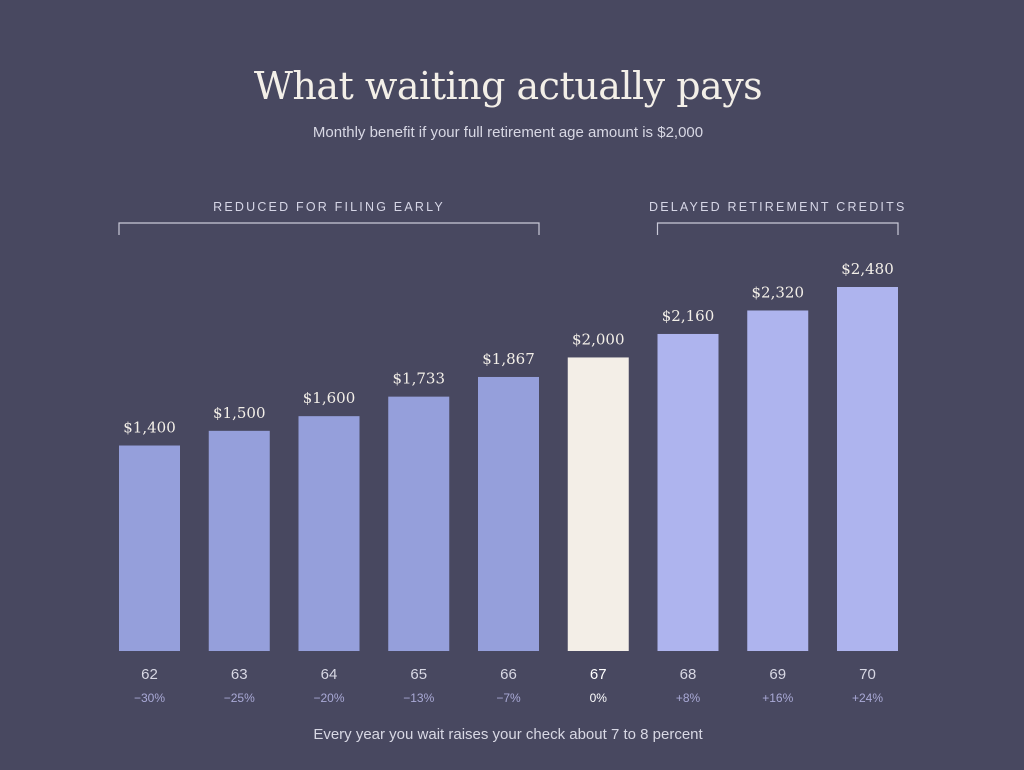 The width and height of the screenshot is (1024, 770). Describe the element at coordinates (329, 207) in the screenshot. I see `group-label-early: REDUCED FOR FILING EARLY` at that location.